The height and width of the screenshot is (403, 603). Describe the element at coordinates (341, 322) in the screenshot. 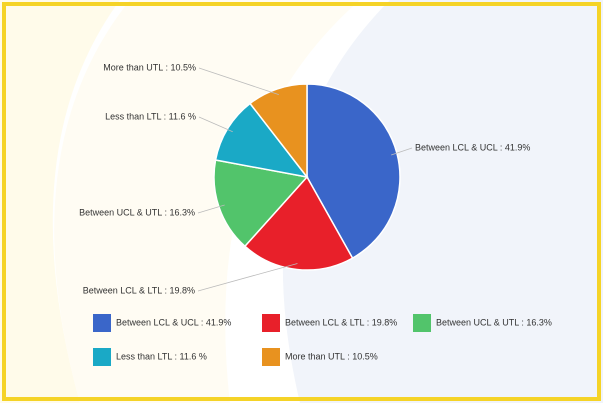

I see `legend-label: Between LCL & LTL : 19.8%` at that location.